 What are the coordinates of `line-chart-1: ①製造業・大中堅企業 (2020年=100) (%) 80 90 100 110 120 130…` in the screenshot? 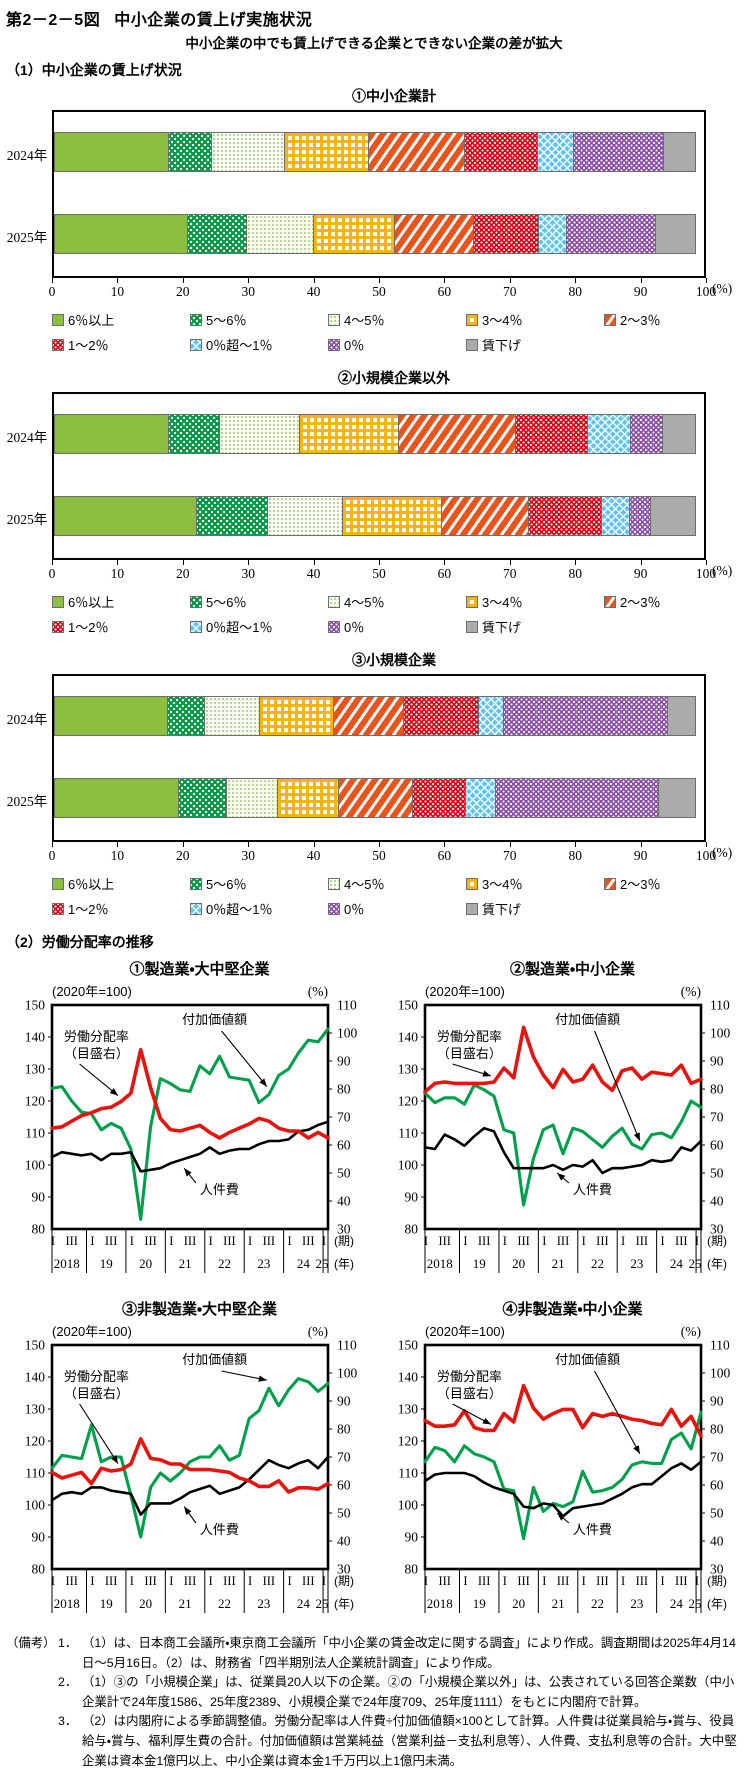 It's located at (192, 1121).